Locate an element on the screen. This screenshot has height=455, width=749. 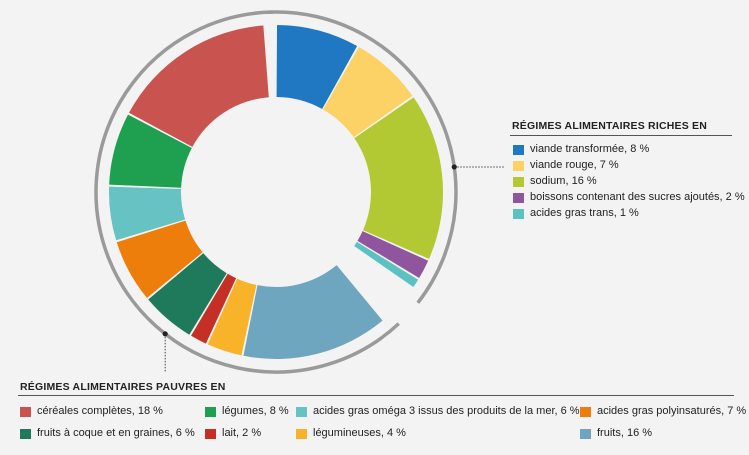
legend-label: légumes, 8 % is located at coordinates (255, 411).